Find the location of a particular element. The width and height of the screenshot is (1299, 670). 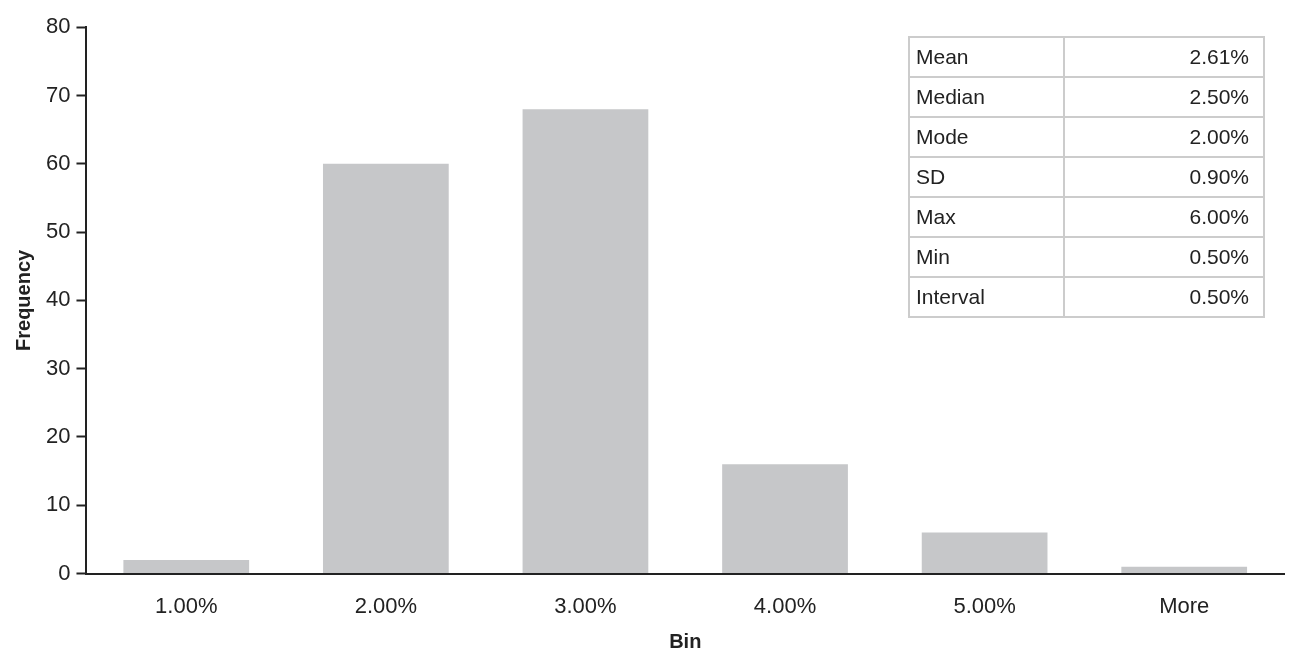

y-tick-label: 0 is located at coordinates (64, 572).